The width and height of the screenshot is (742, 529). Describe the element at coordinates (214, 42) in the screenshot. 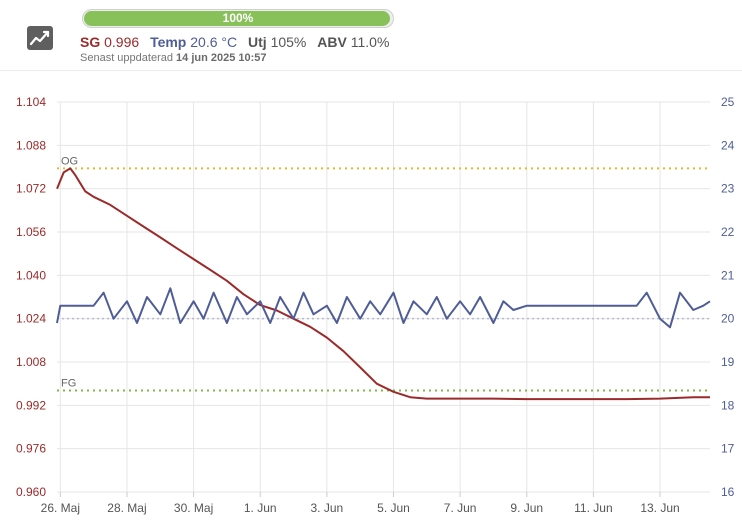

I see `temp-value: 20.6 °C` at that location.